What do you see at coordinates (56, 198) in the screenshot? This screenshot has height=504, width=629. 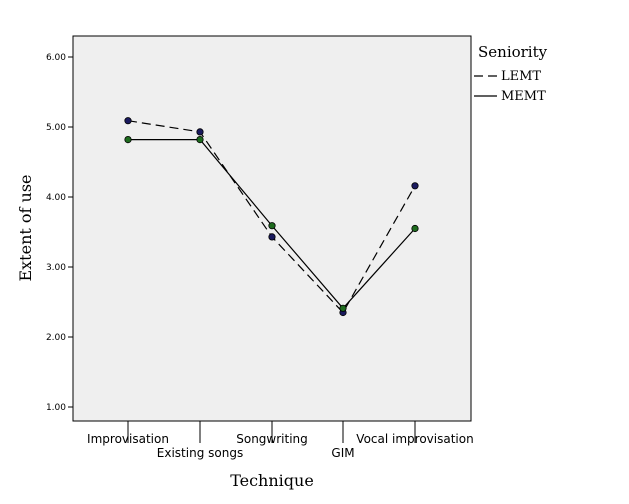 I see `y-tick-label: 4.00` at bounding box center [56, 198].